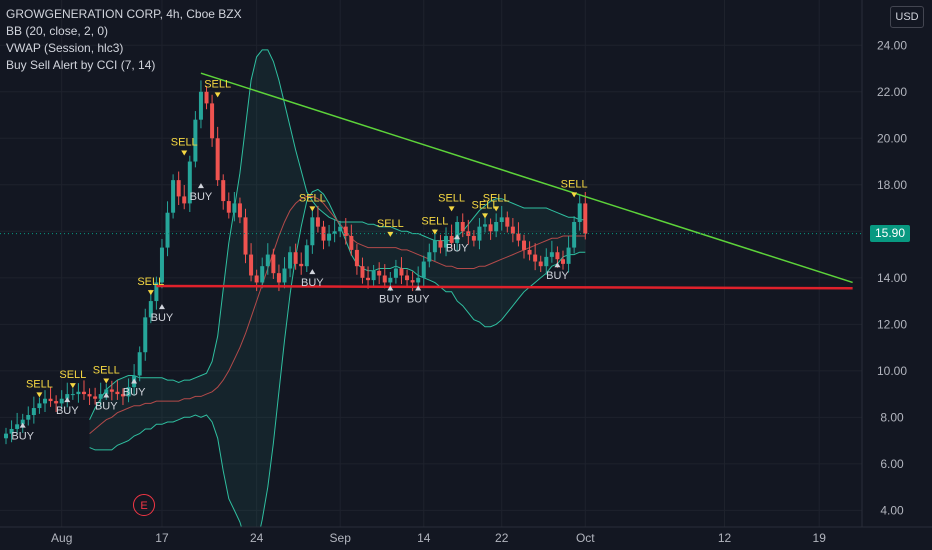  Describe the element at coordinates (890, 233) in the screenshot. I see `last-price-tag: 15.90` at that location.